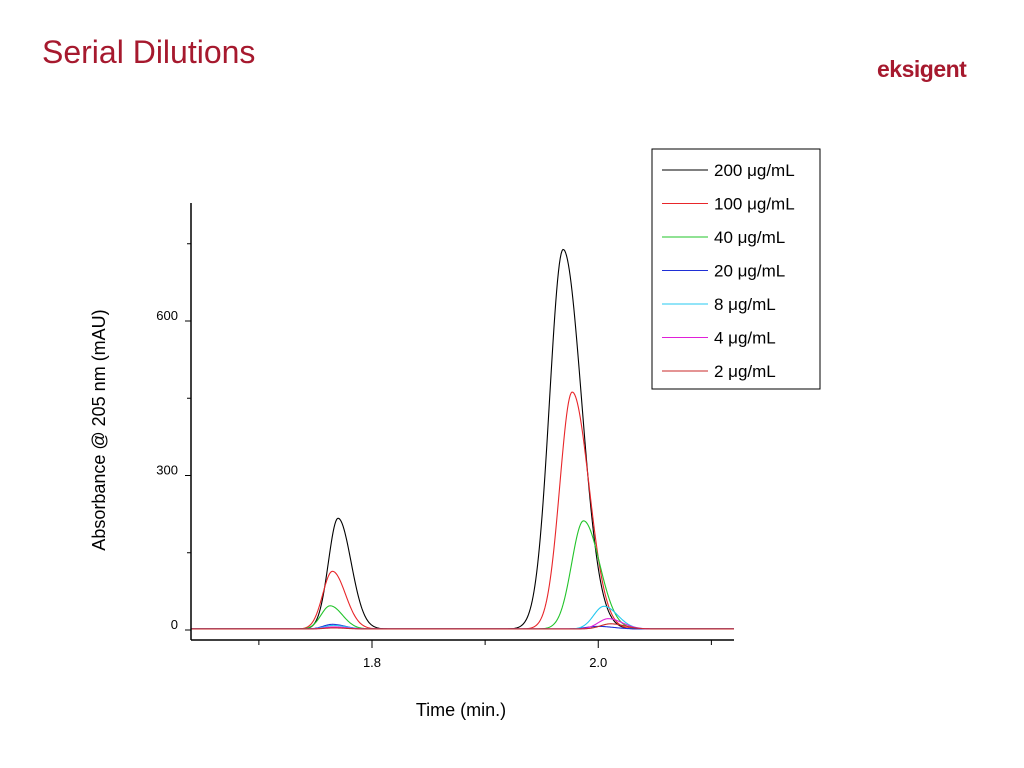 Image resolution: width=1024 pixels, height=768 pixels. Describe the element at coordinates (745, 371) in the screenshot. I see `legend-label-6: 2 μg/mL` at that location.